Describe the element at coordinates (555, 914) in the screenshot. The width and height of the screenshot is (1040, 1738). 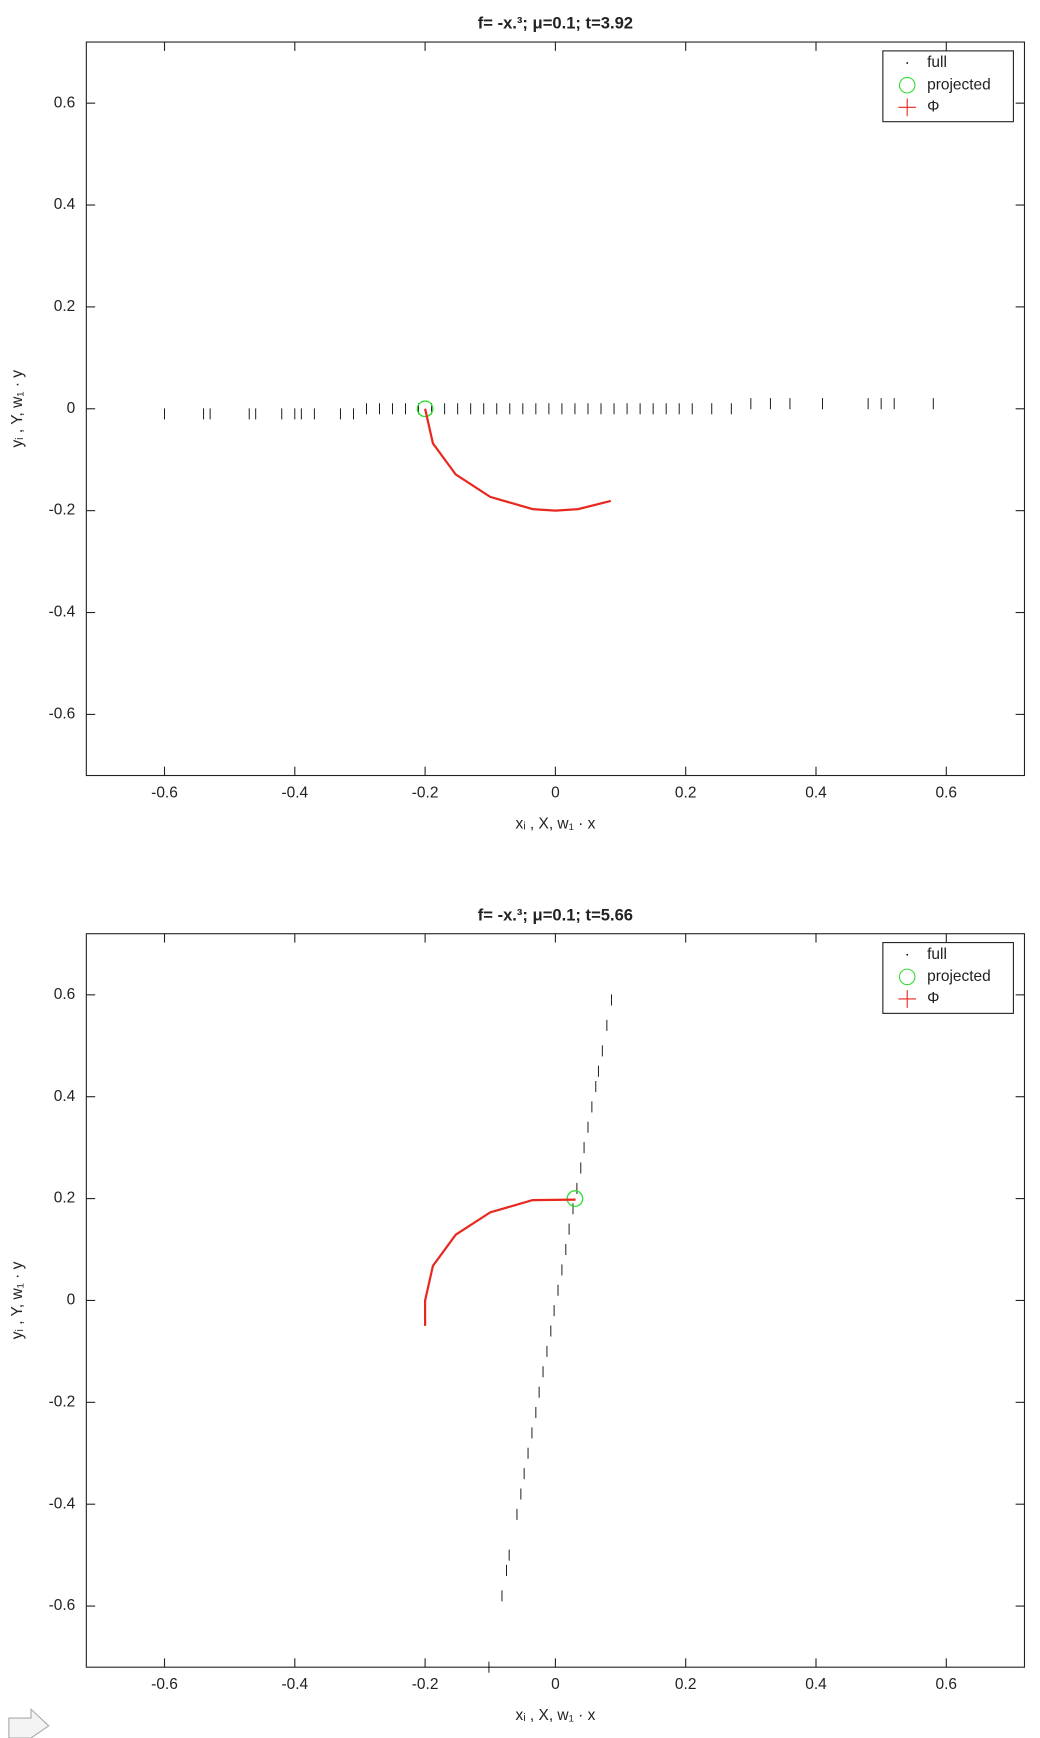
I see `chart-title: f= -x.³; μ=0.1; t=5.66` at that location.